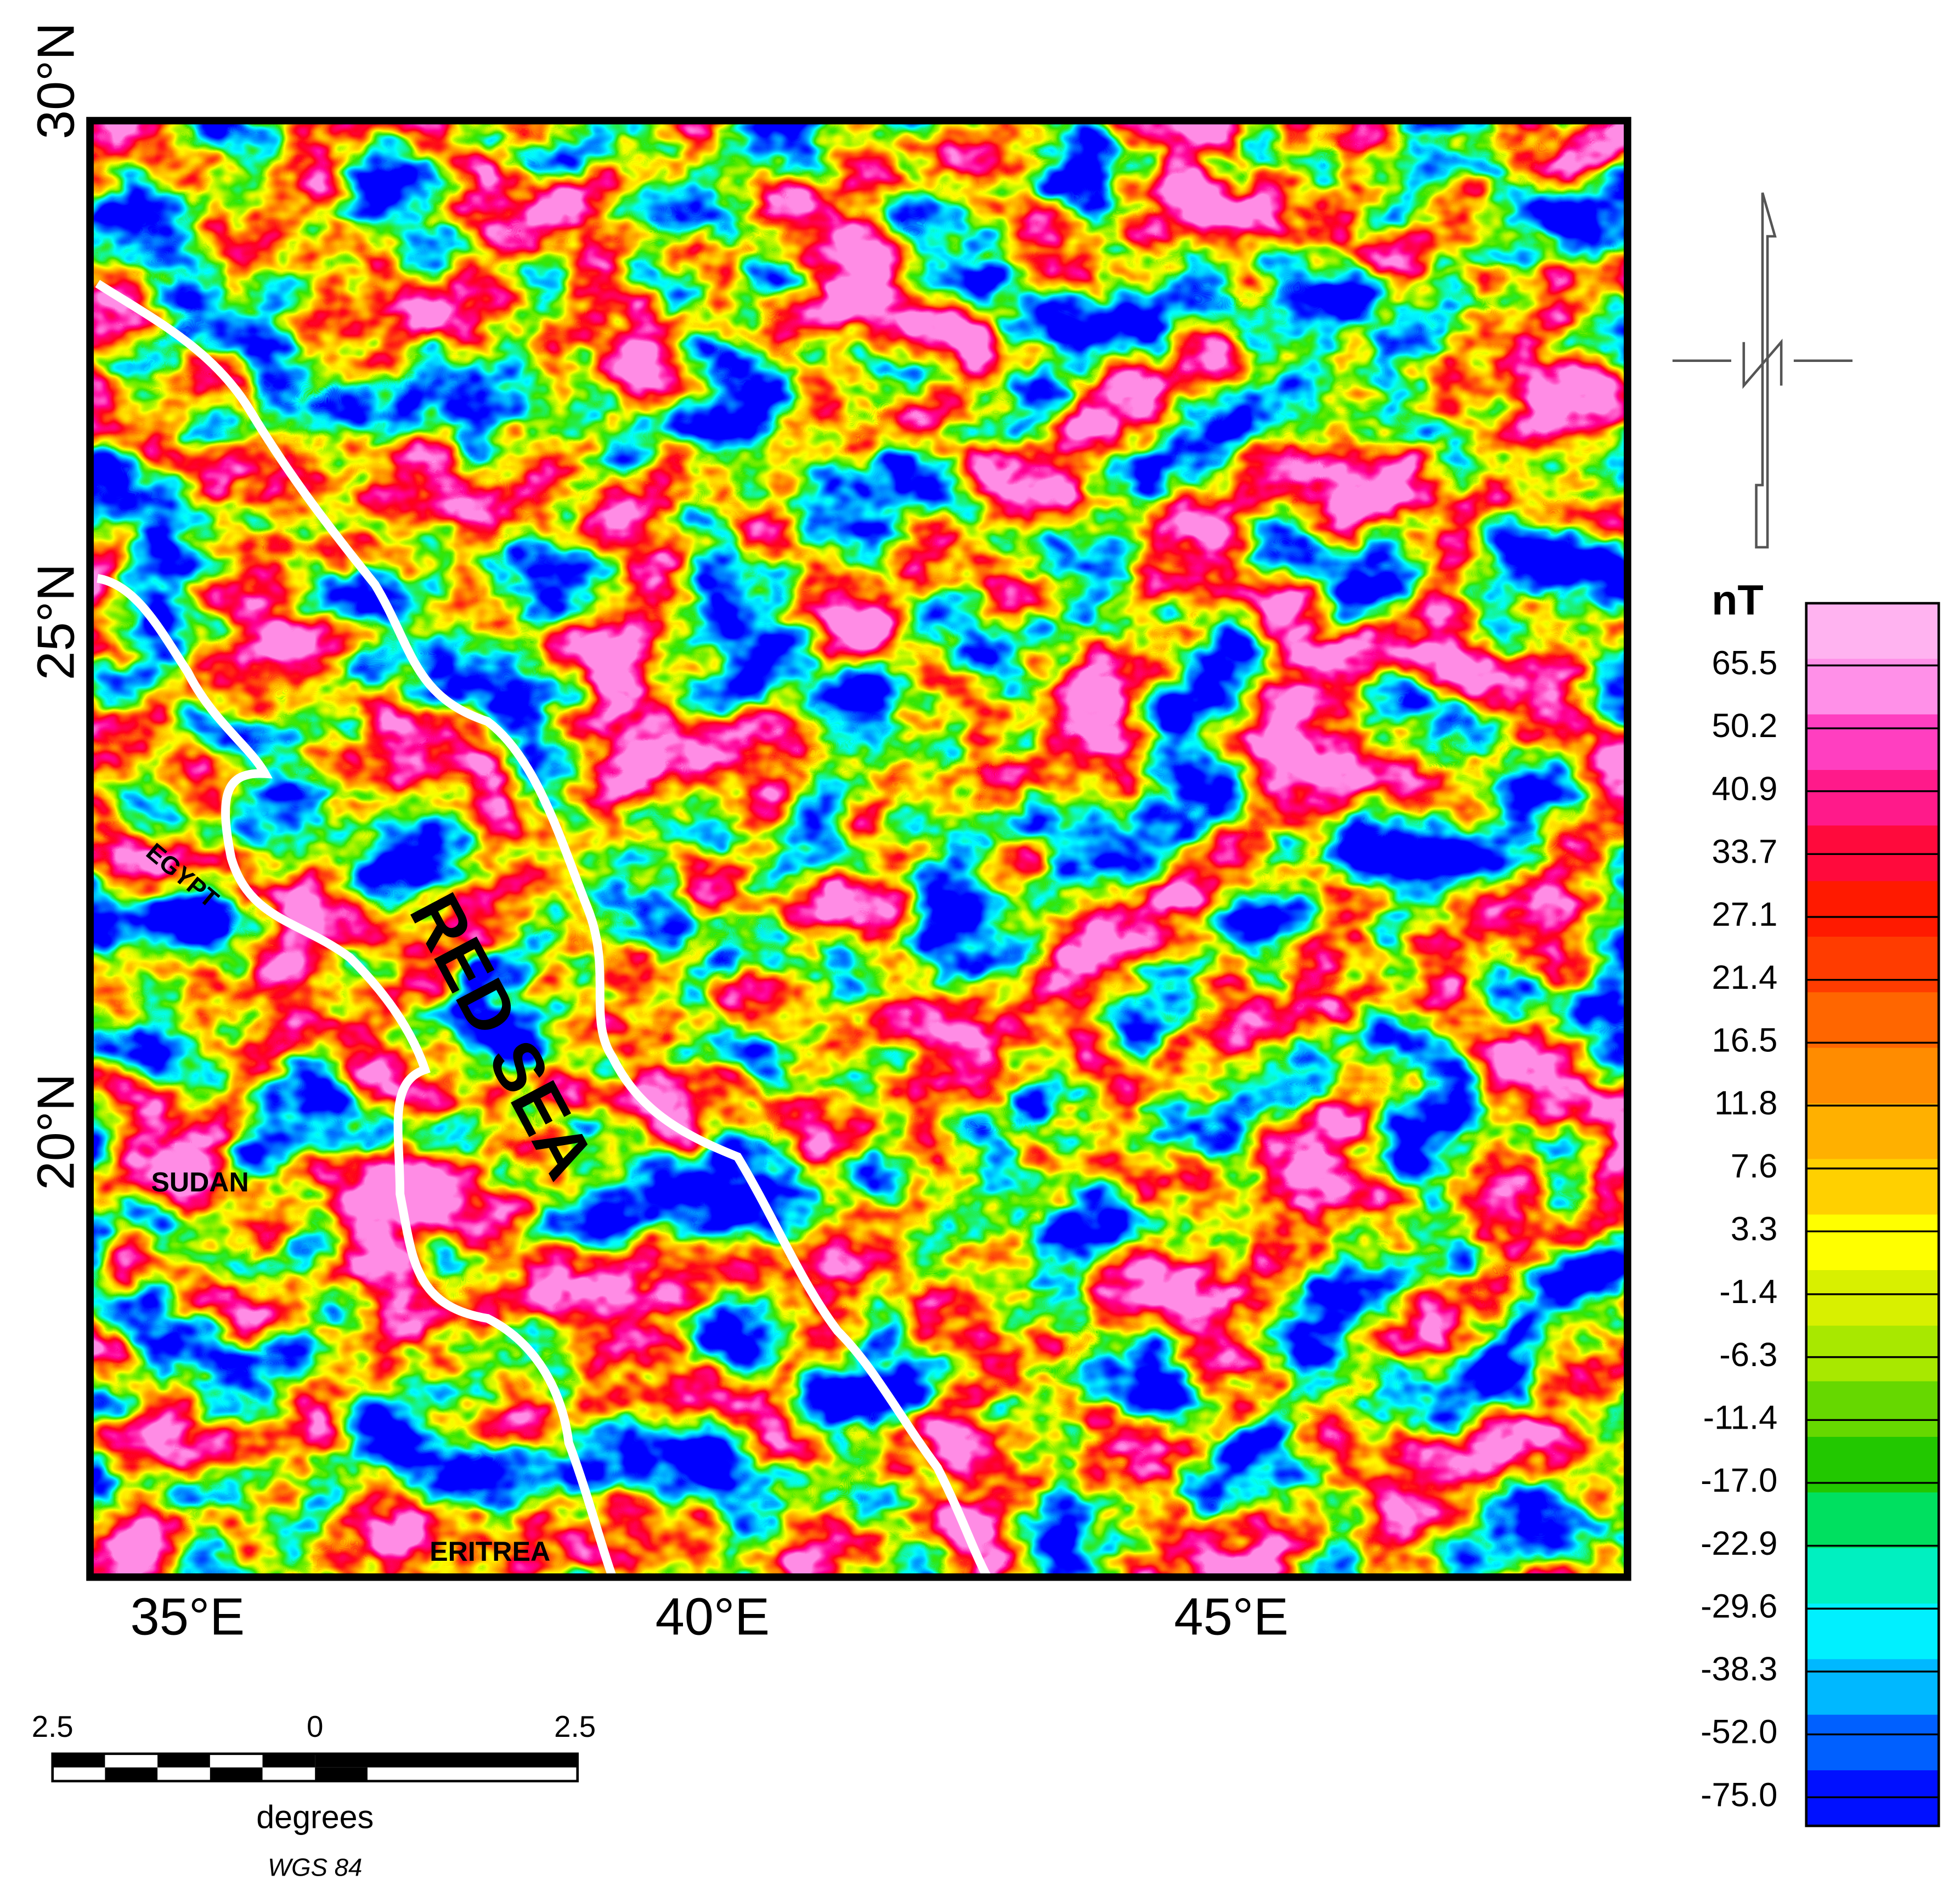 The height and width of the screenshot is (1903, 1960). I want to click on longitude-label: 35°E, so click(188, 1617).